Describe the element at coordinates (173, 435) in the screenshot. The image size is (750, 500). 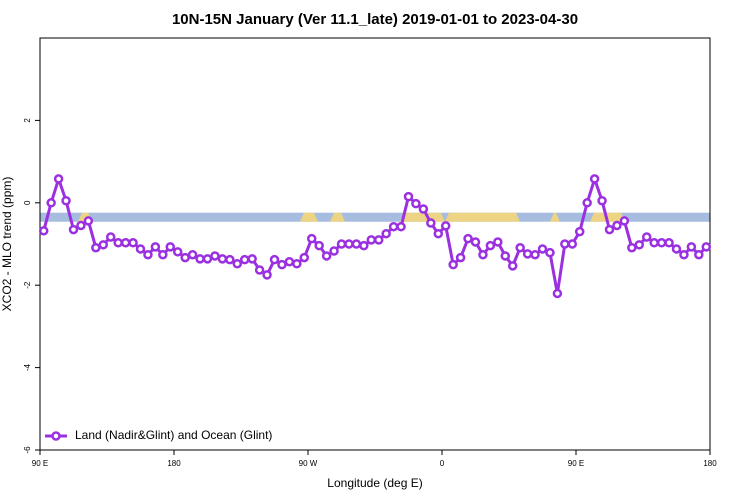
I see `legend-label: Land (Nadir&Glint) and Ocean (Glint)` at that location.